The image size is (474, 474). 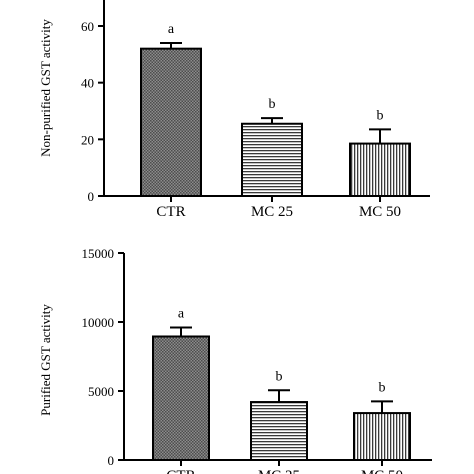 What do you see at coordinates (45, 360) in the screenshot?
I see `panel-b-y-axis-label: Purified GST activity` at bounding box center [45, 360].